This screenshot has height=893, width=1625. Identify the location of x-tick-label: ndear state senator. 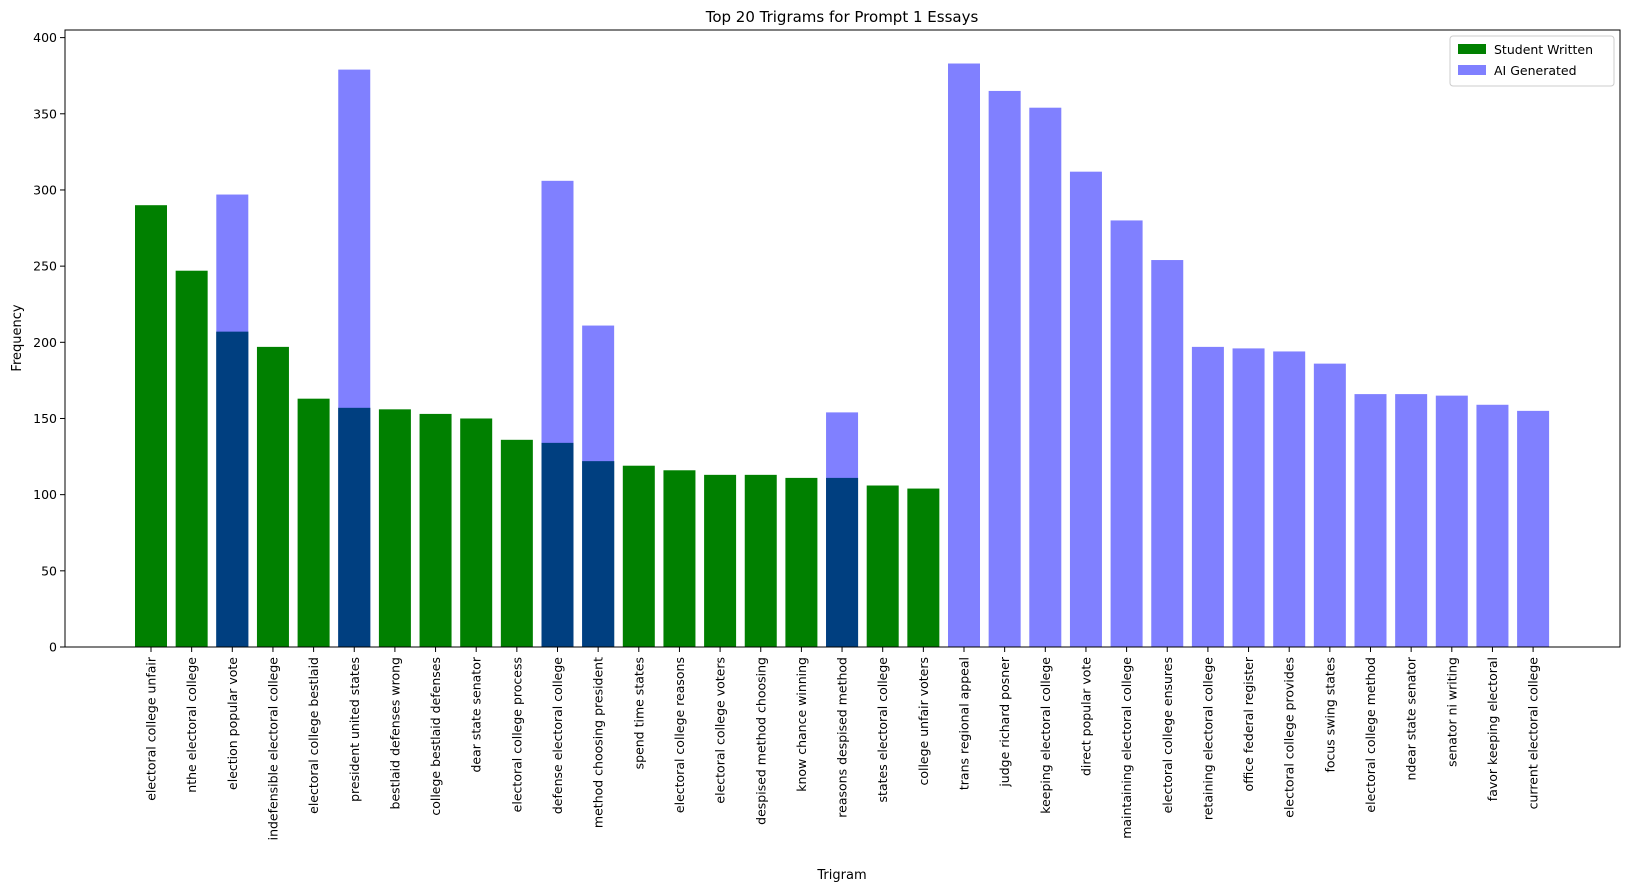
(1411, 718).